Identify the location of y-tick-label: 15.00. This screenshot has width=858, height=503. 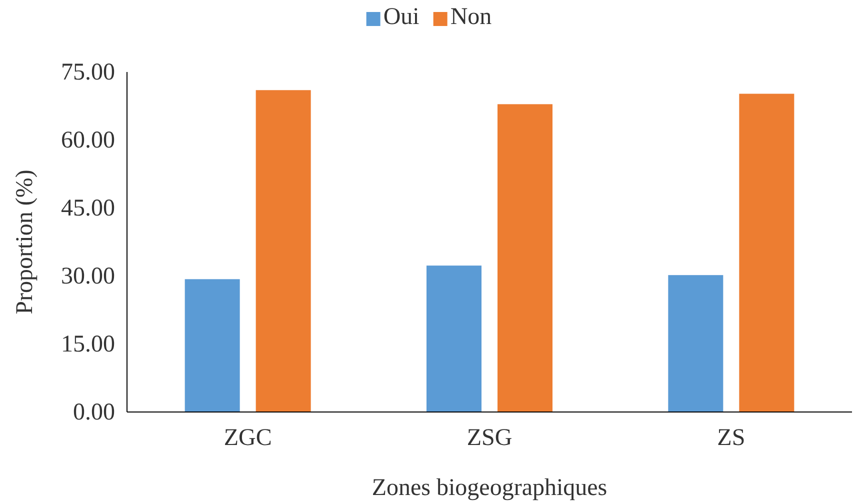
(88, 345).